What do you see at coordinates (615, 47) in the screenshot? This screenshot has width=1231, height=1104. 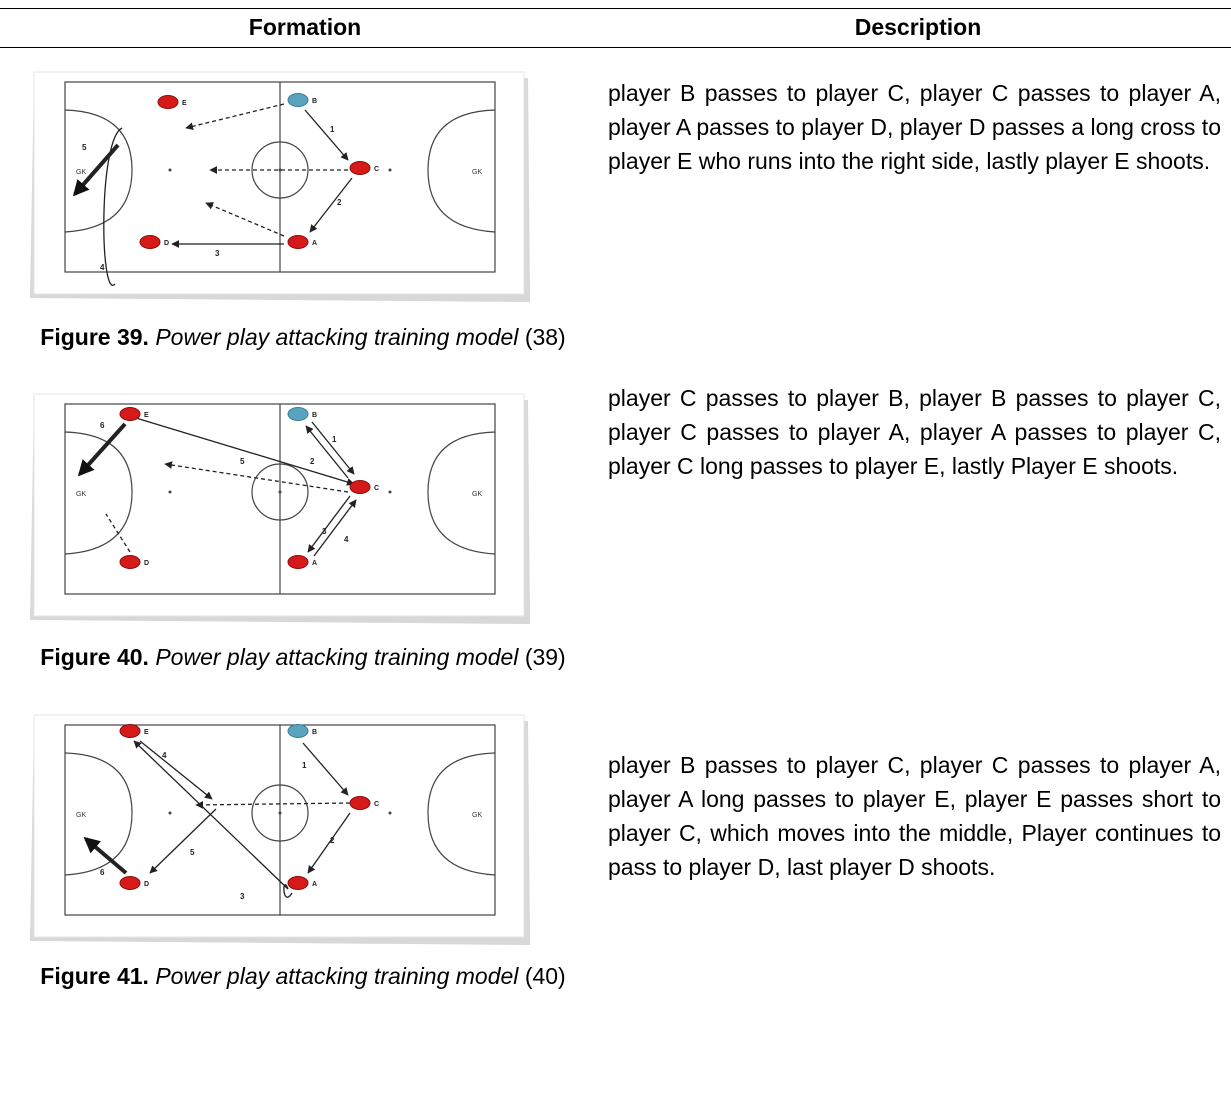 I see `header-rule` at bounding box center [615, 47].